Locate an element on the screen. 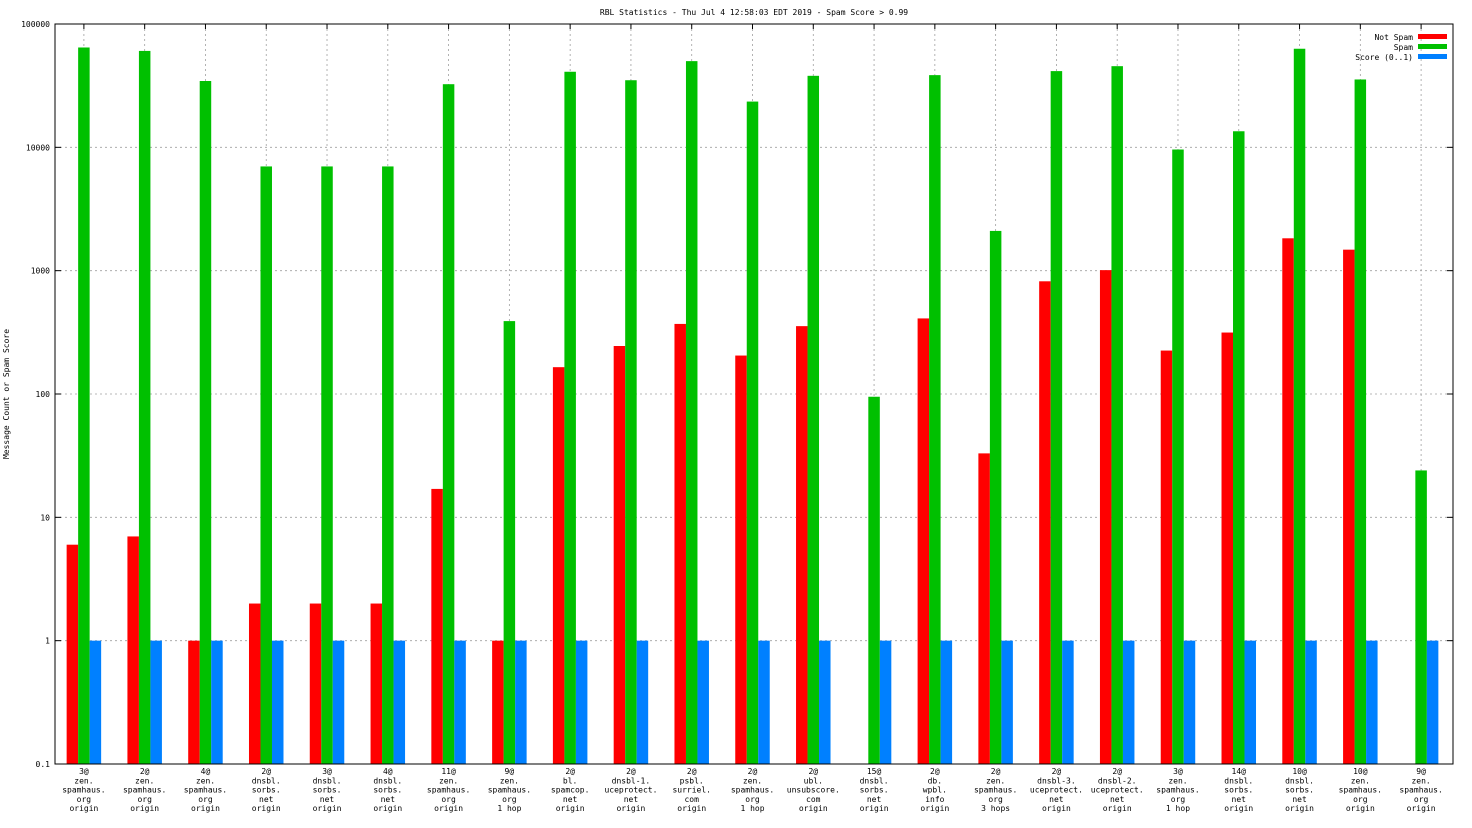 This screenshot has height=828, width=1472. x-tick-label: 2@ dnsbl-2. uceprotect. net origin is located at coordinates (1117, 790).